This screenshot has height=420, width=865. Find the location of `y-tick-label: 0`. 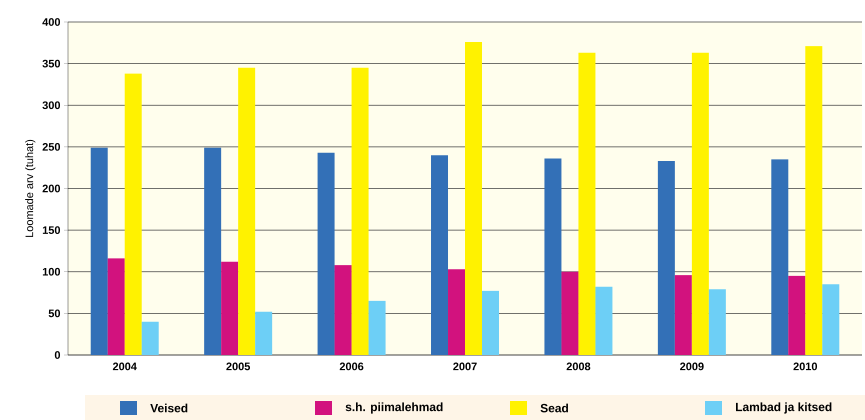

y-tick-label: 0 is located at coordinates (57, 355).